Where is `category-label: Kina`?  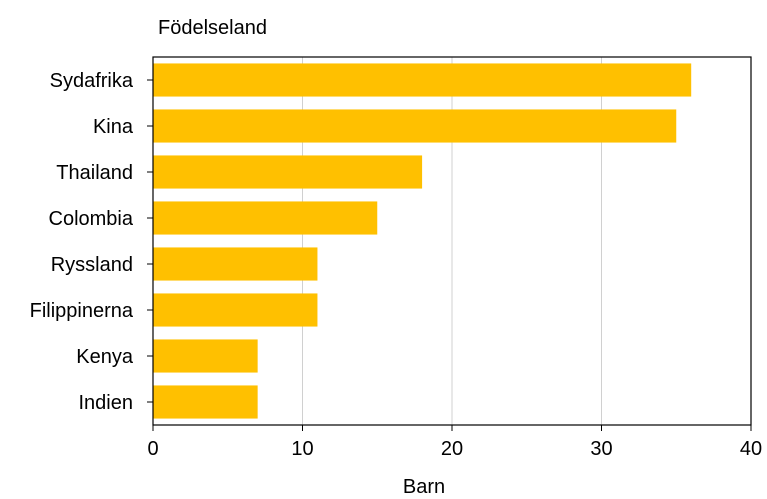 category-label: Kina is located at coordinates (113, 127).